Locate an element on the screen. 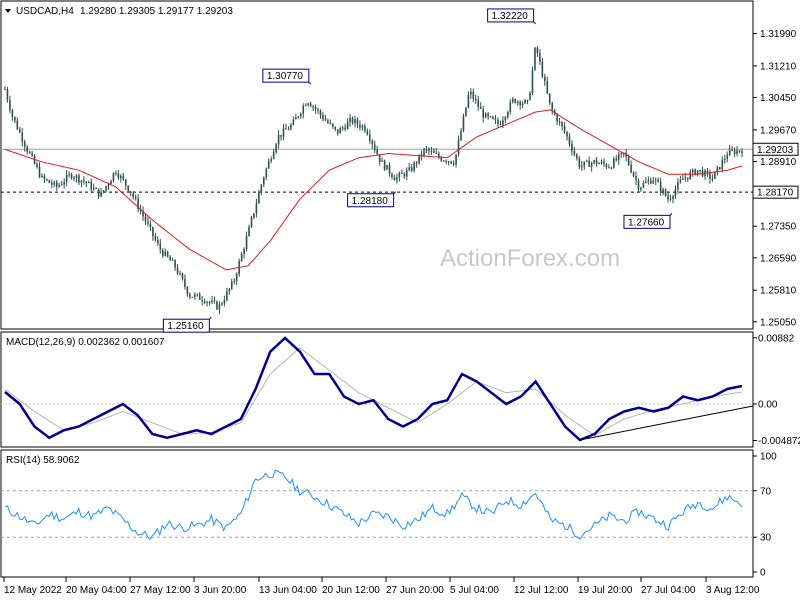  price-y-tick-label: 1.30450 is located at coordinates (778, 98).